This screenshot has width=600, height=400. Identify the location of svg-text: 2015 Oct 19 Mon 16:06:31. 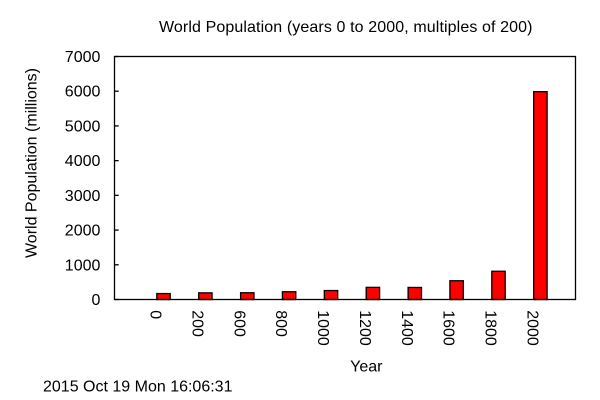
(138, 386).